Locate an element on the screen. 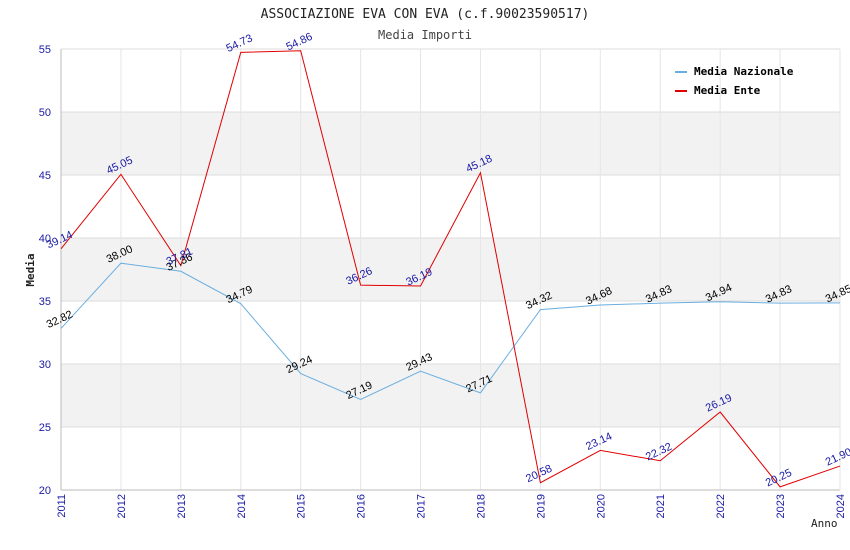  y-axis-ticks: 20 25 30 35 40 45 50 55 is located at coordinates (45, 270).